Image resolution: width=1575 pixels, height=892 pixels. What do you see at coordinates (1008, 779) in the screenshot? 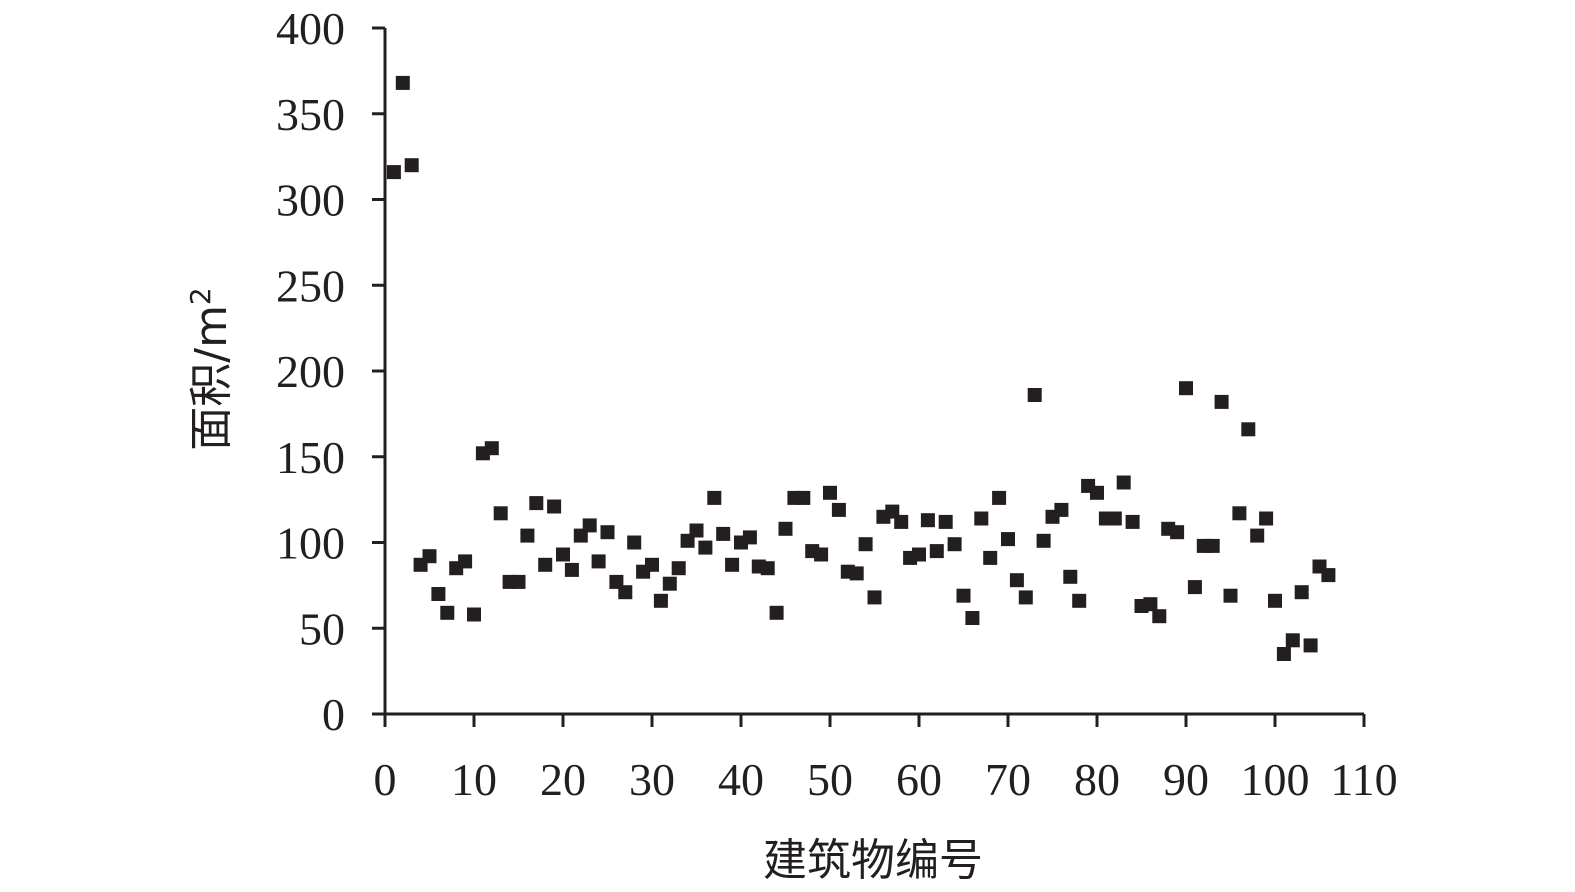
I see `x-tick-label: 70` at bounding box center [1008, 779].